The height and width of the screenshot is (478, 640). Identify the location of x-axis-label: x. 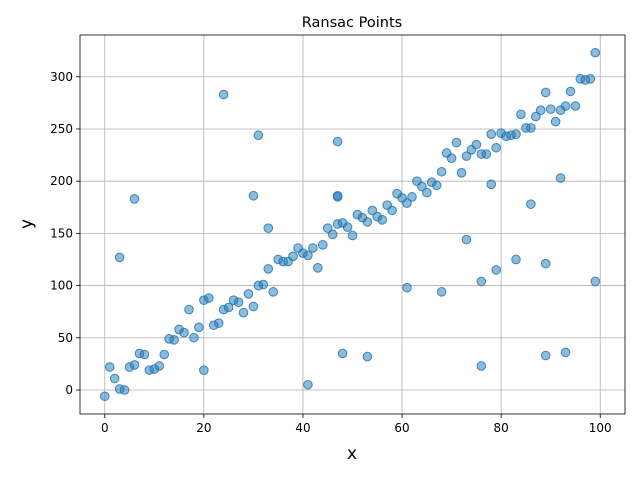
(352, 454).